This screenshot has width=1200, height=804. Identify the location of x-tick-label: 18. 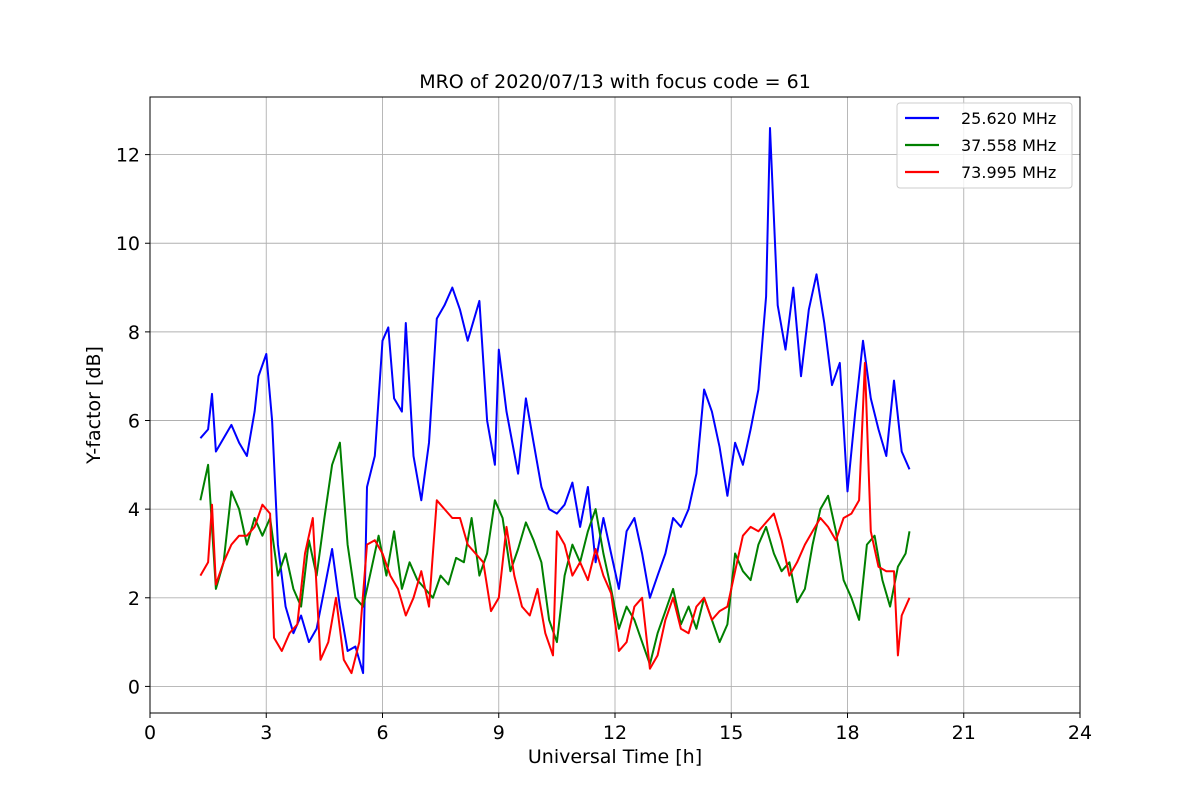
(847, 733).